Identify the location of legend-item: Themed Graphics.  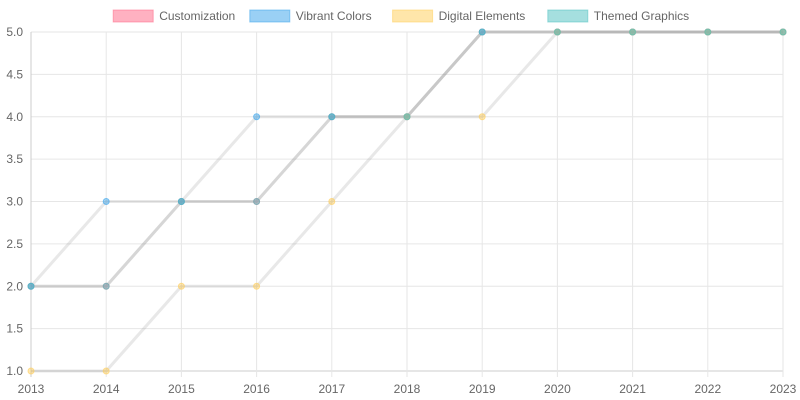
(618, 16).